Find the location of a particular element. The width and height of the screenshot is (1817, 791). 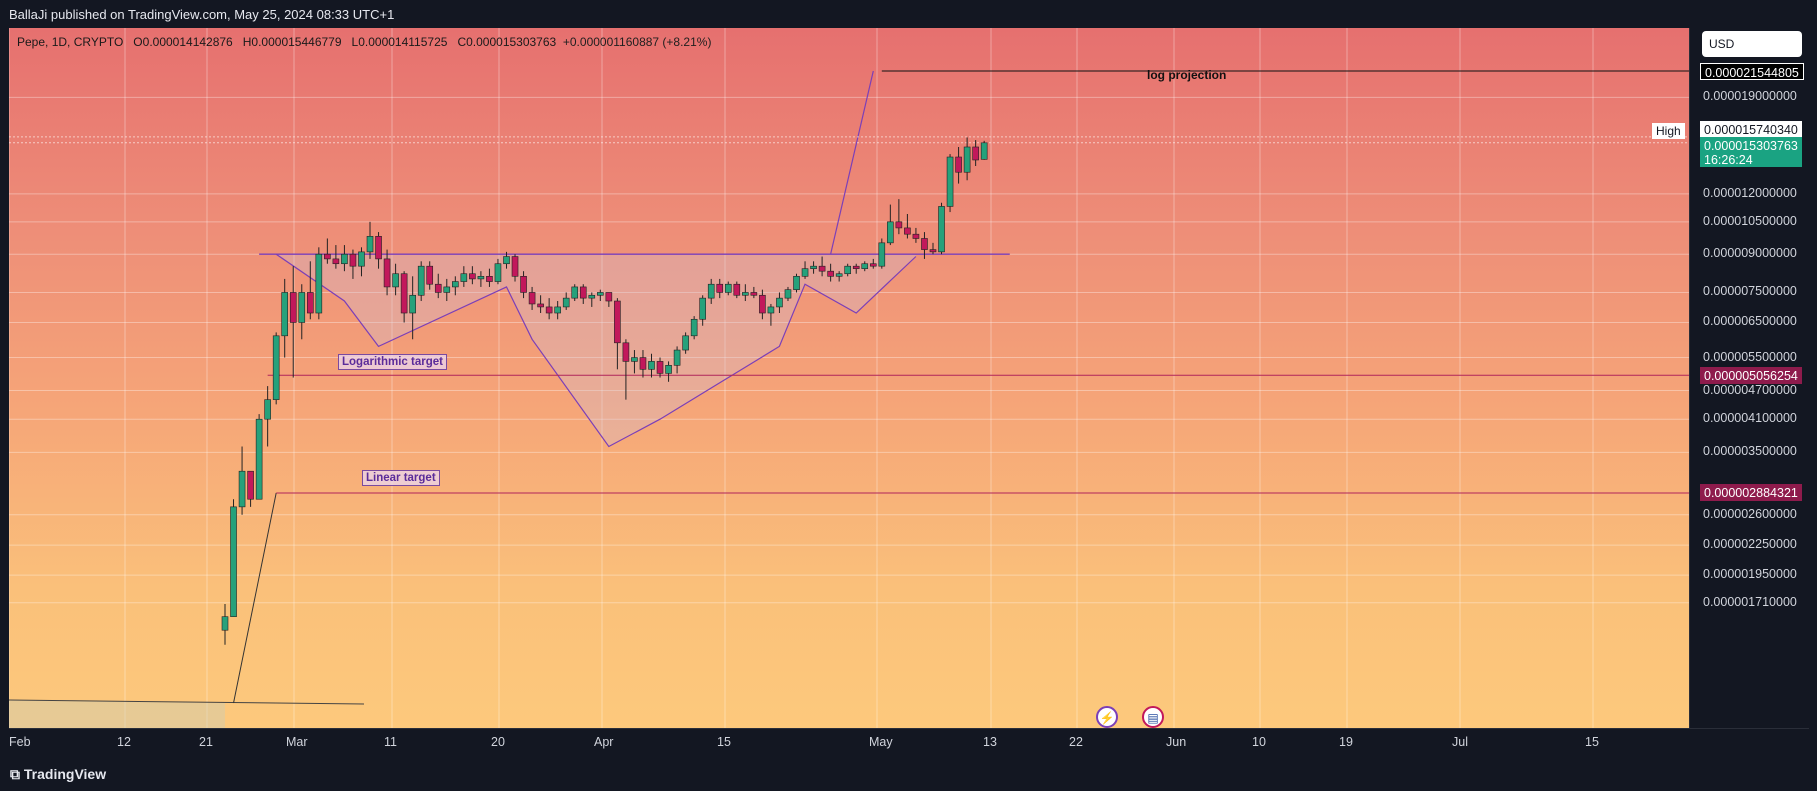

tradingview-logo: ⧉ TradingView is located at coordinates (58, 774).